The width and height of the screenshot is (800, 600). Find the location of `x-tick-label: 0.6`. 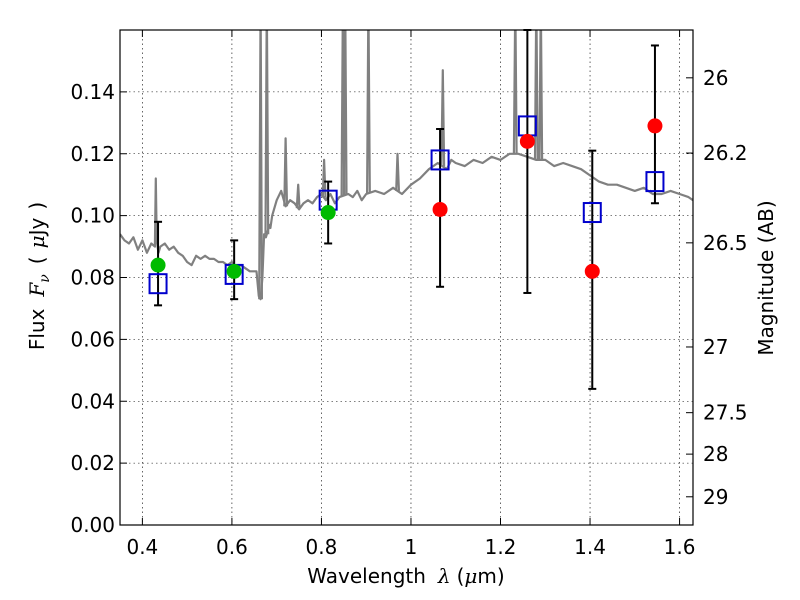

x-tick-label: 0.6 is located at coordinates (232, 547).